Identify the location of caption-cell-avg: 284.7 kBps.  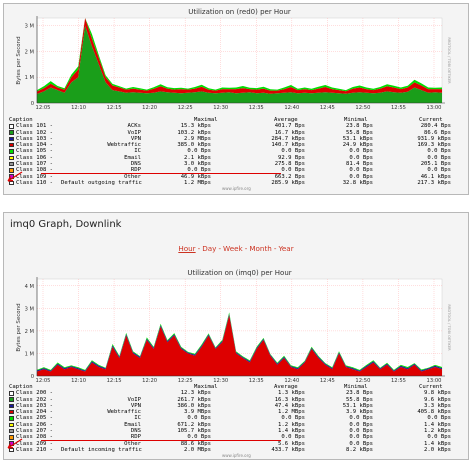
(288, 138).